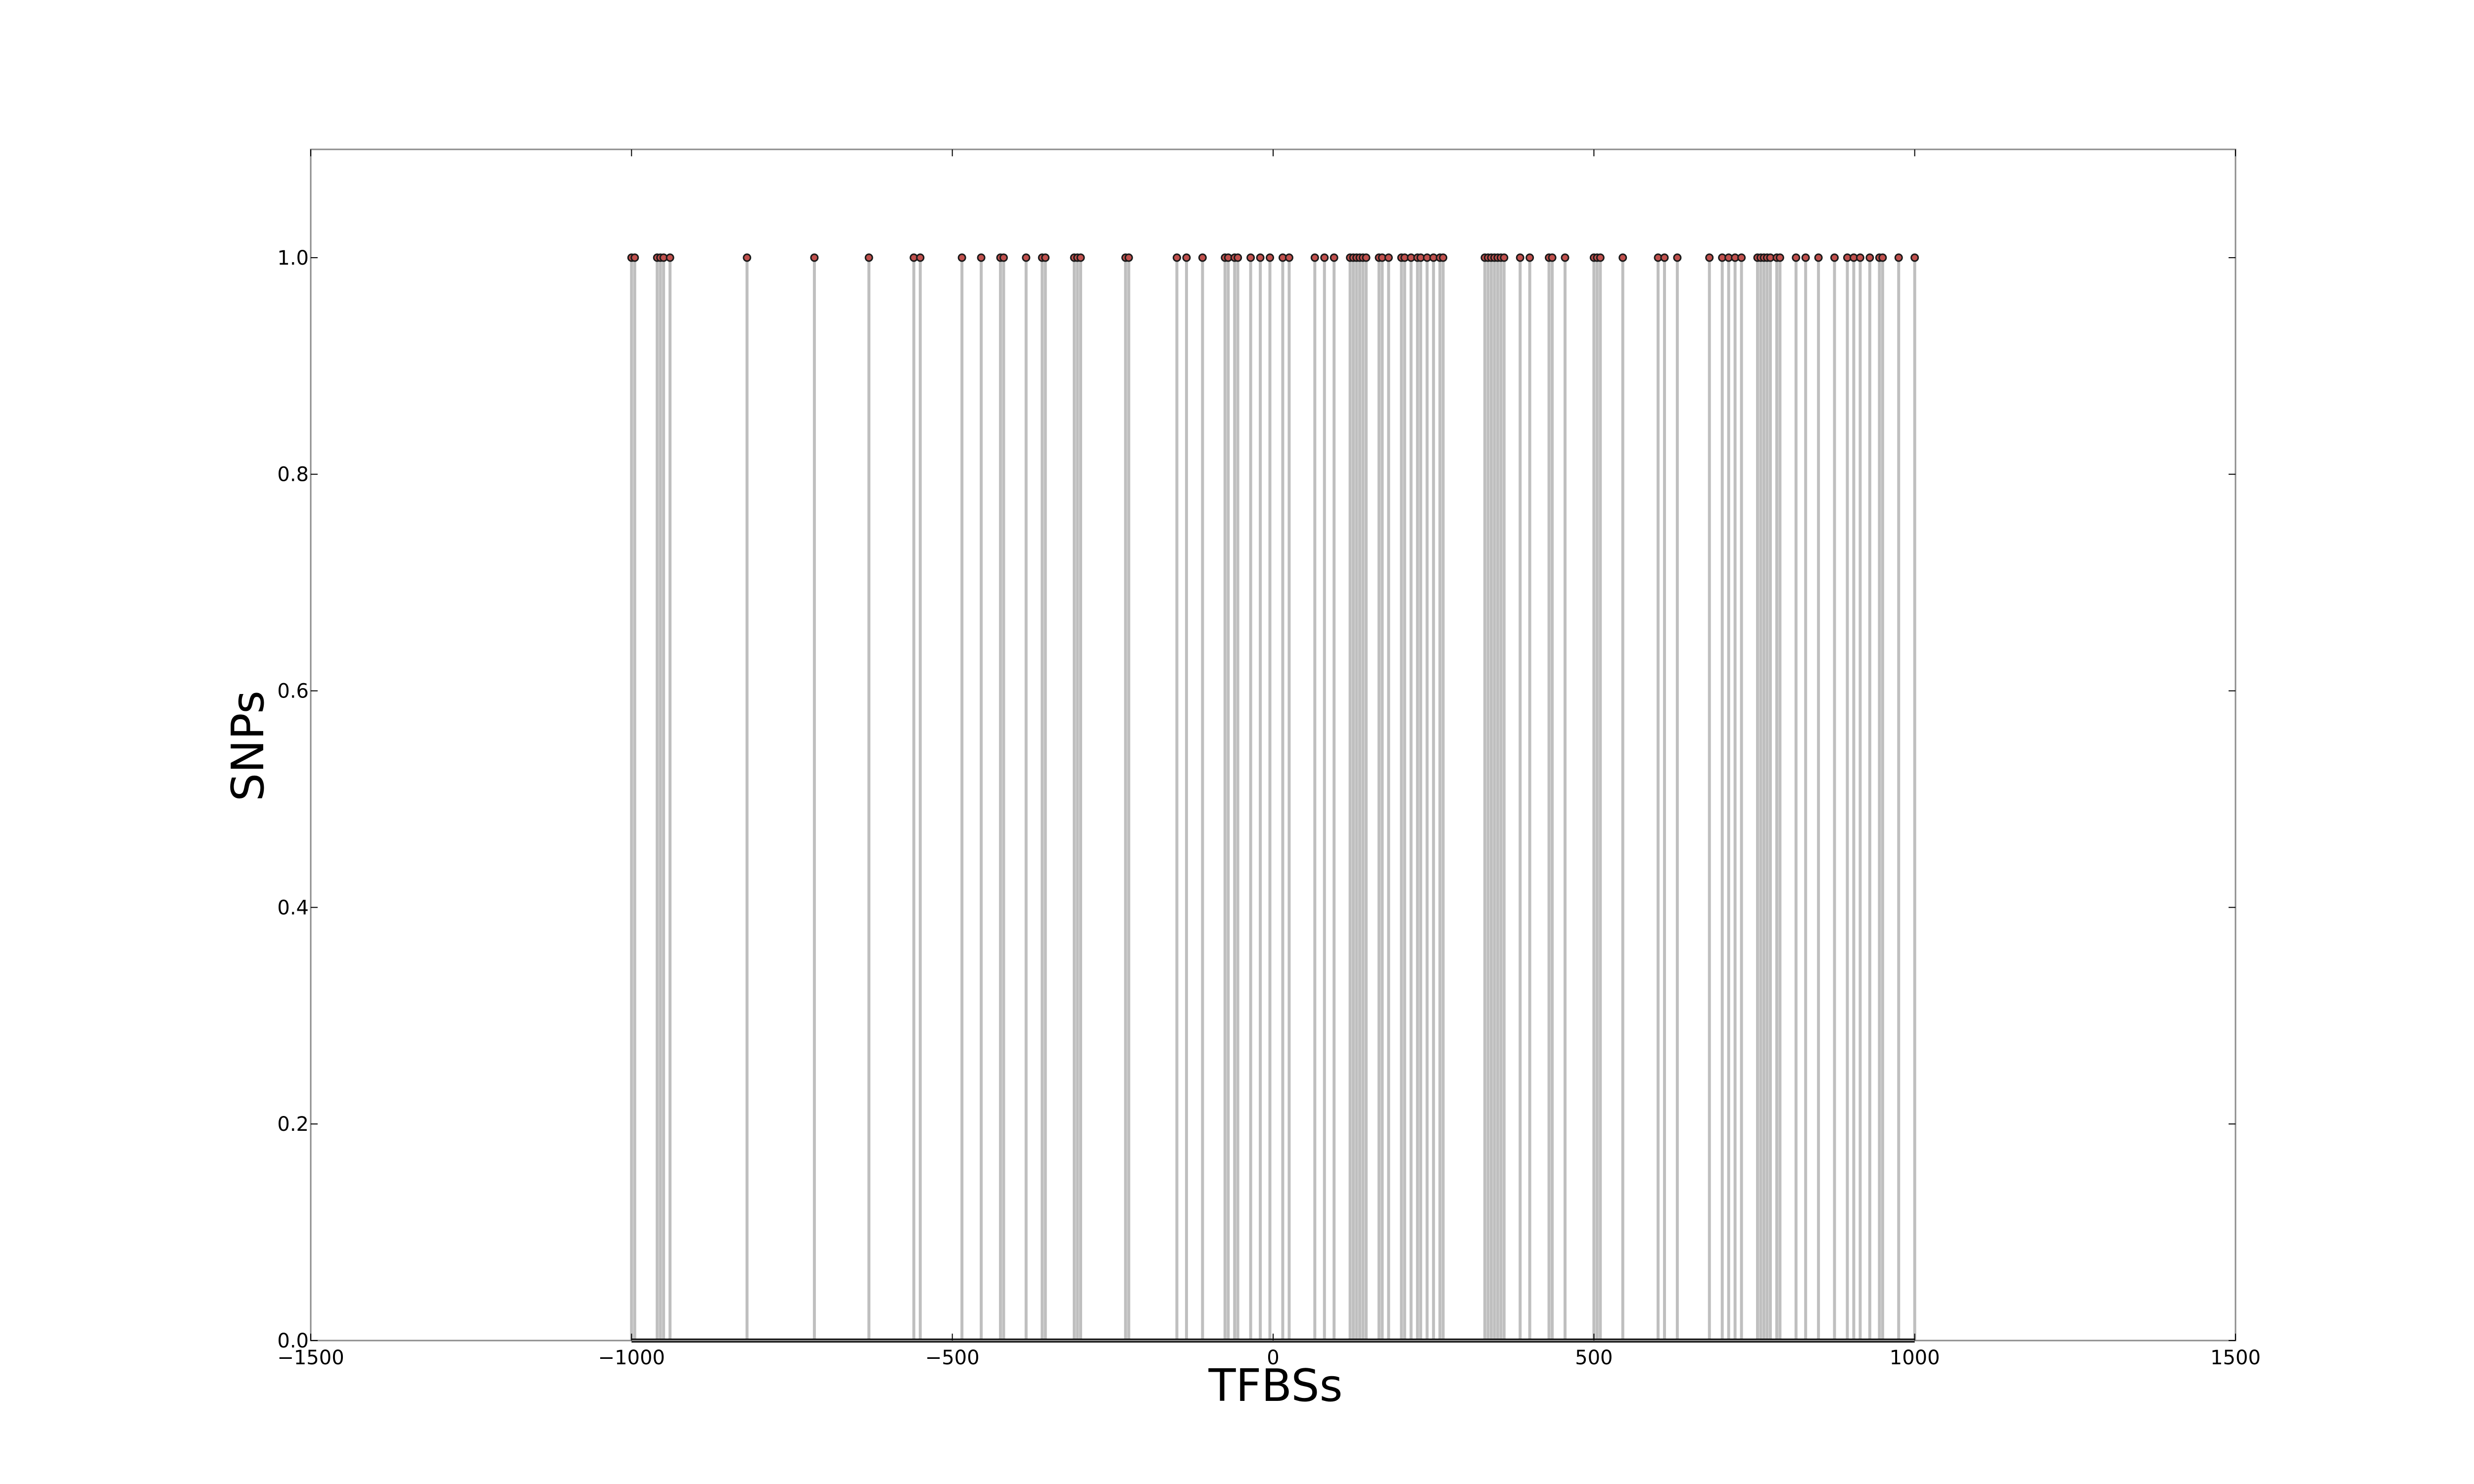  I want to click on y-tick-label: 0.6, so click(293, 691).